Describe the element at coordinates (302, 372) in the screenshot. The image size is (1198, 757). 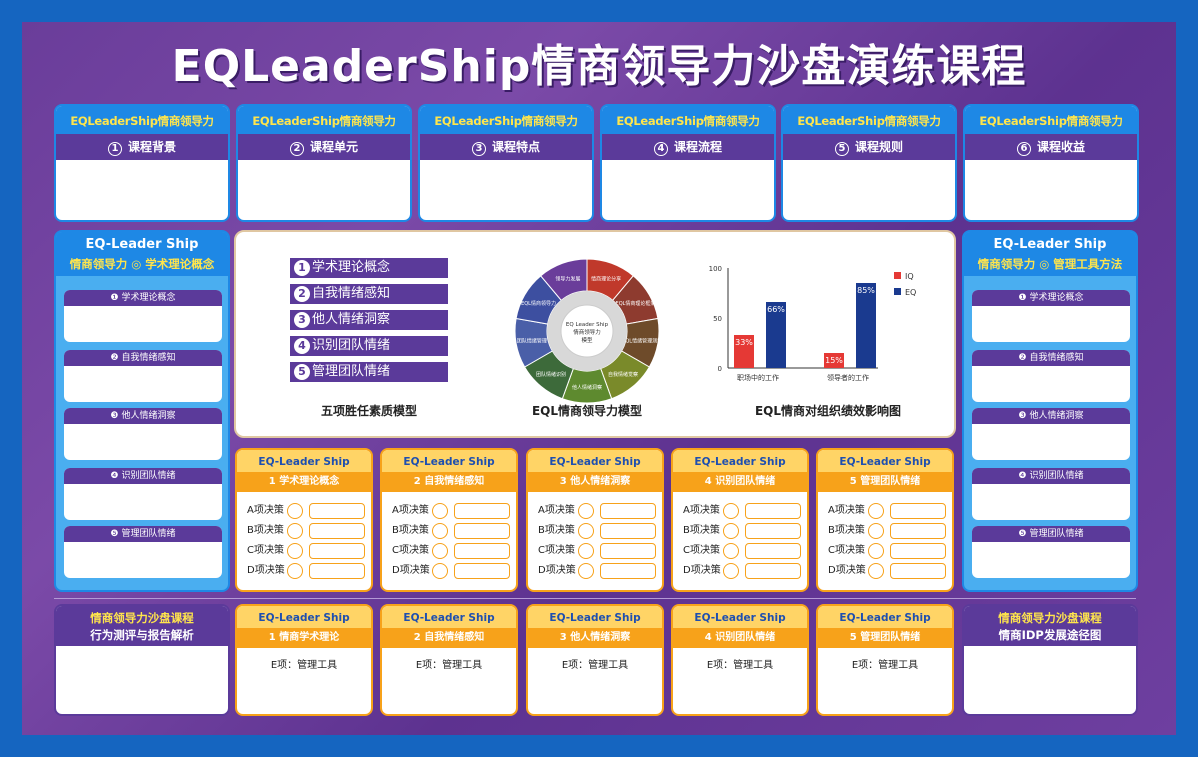
I see `competency-number: 5` at that location.